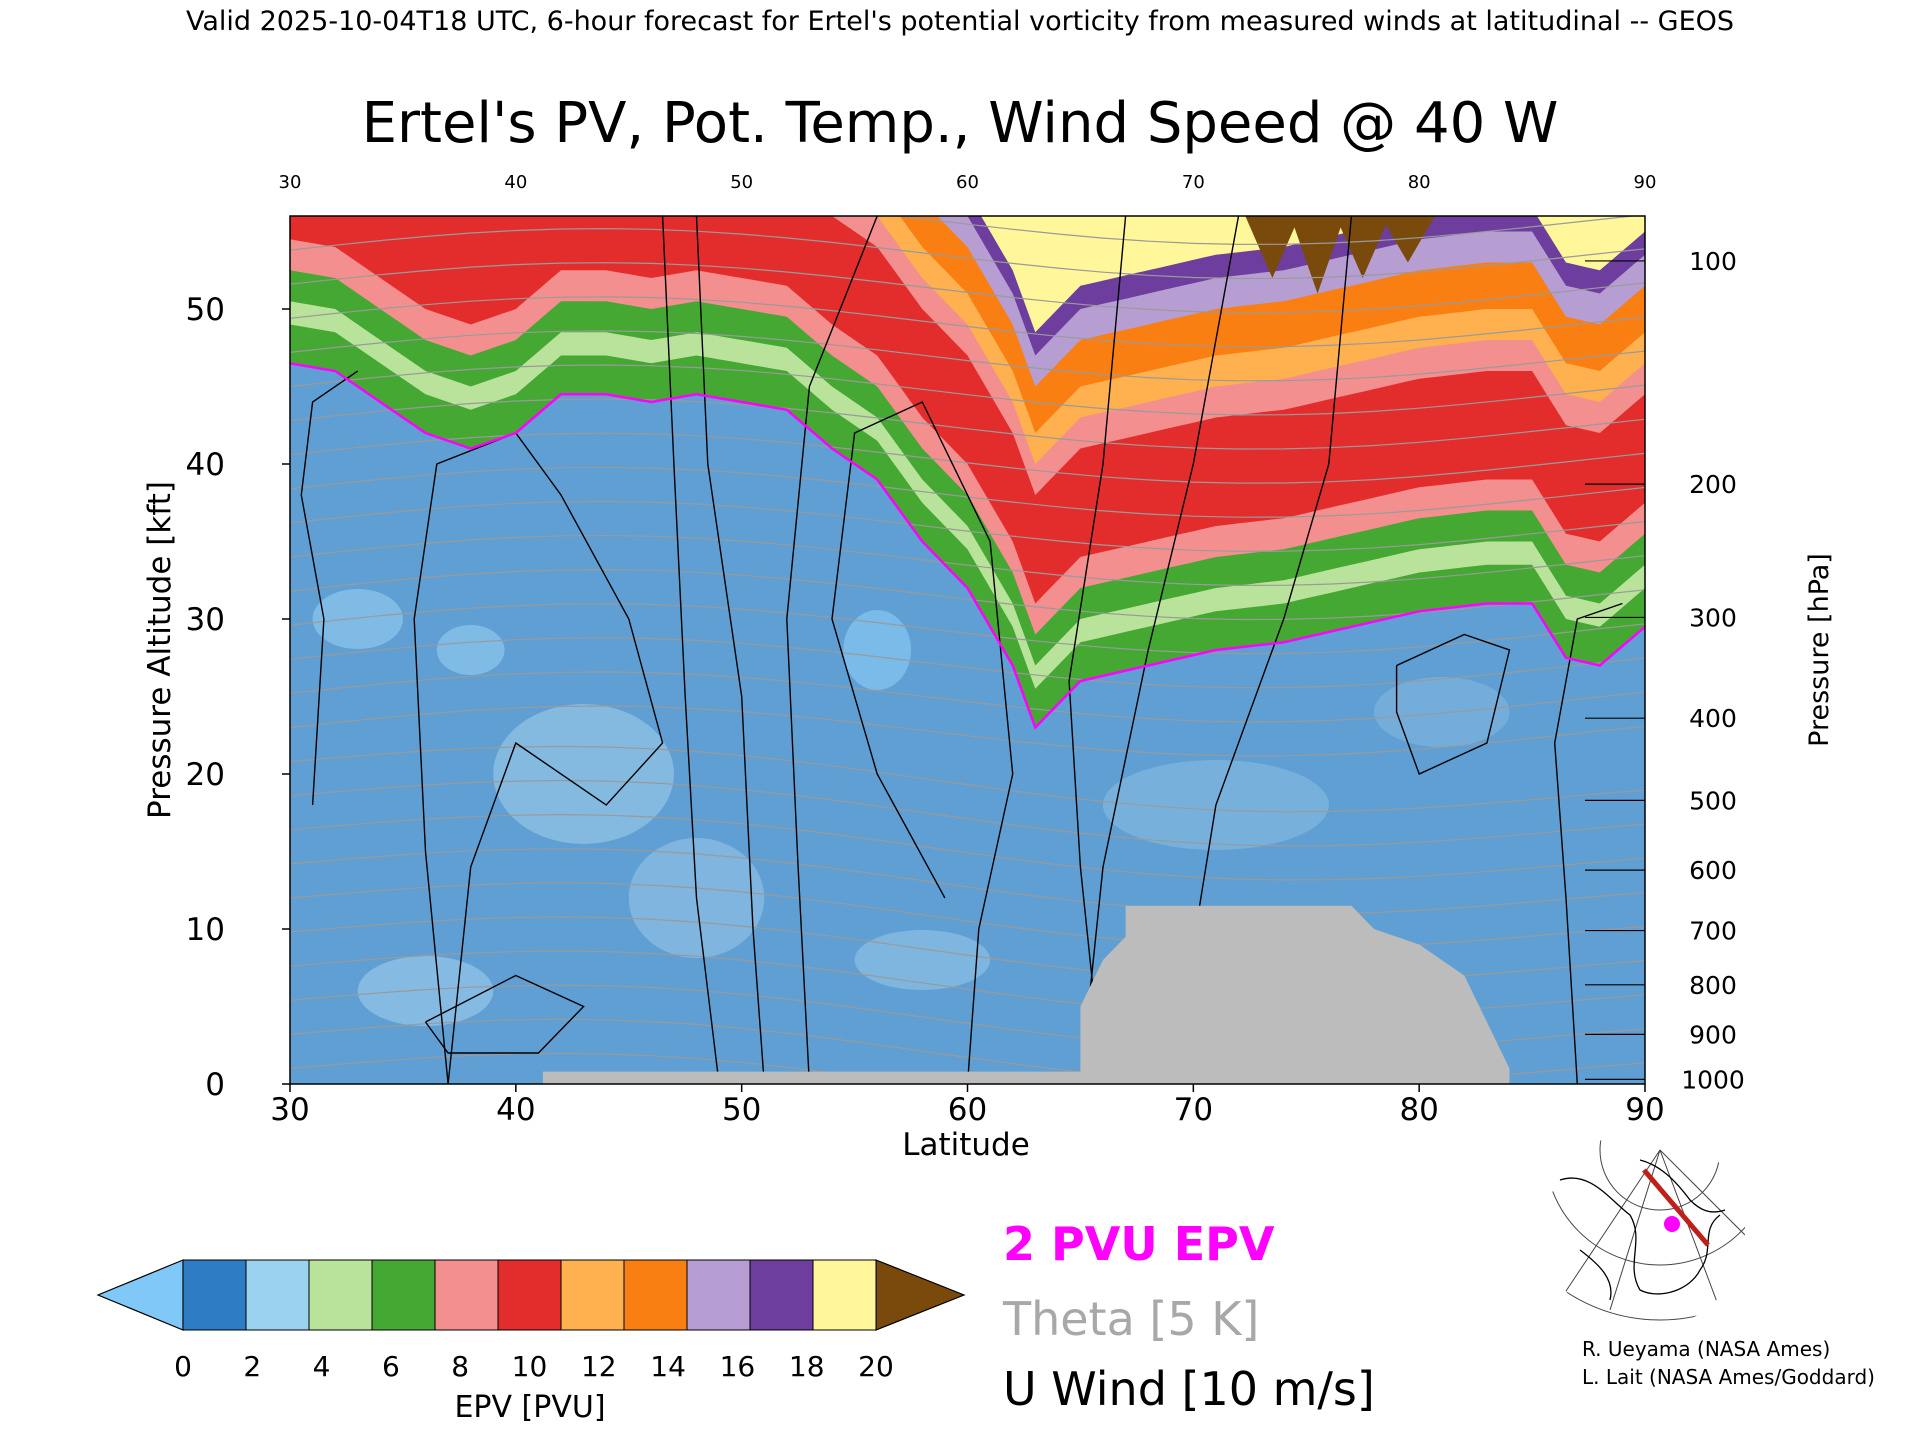 This screenshot has width=1920, height=1440. I want to click on pressure-tick-label-3: 400, so click(1713, 718).